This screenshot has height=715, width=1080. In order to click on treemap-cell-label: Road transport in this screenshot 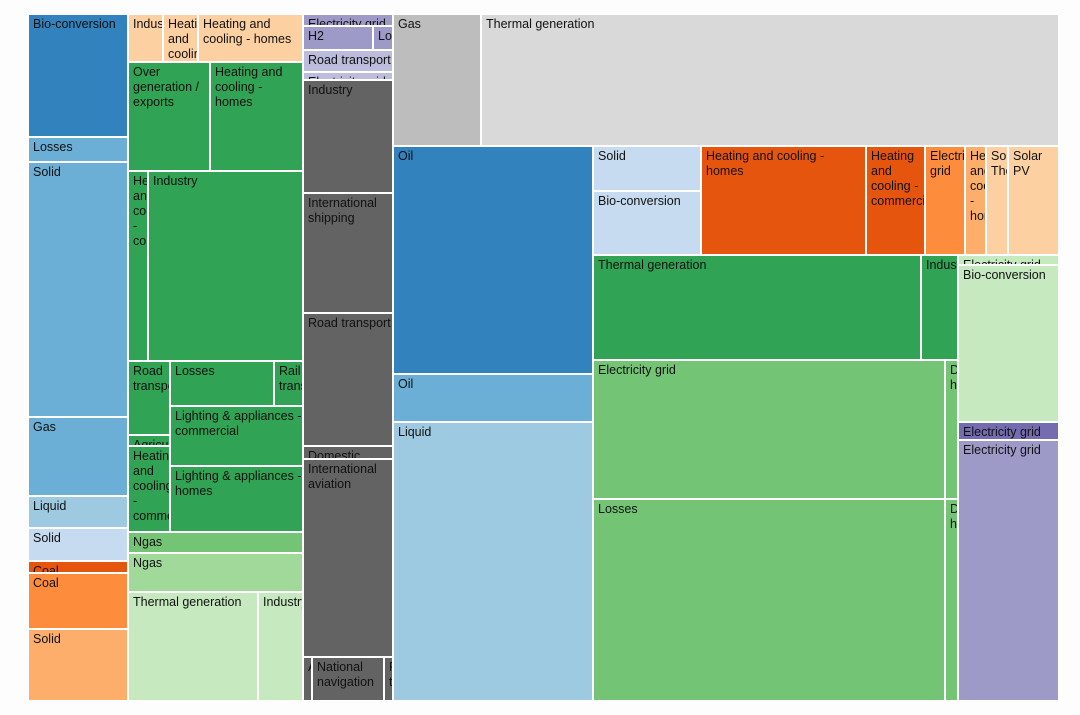, I will do `click(151, 378)`.